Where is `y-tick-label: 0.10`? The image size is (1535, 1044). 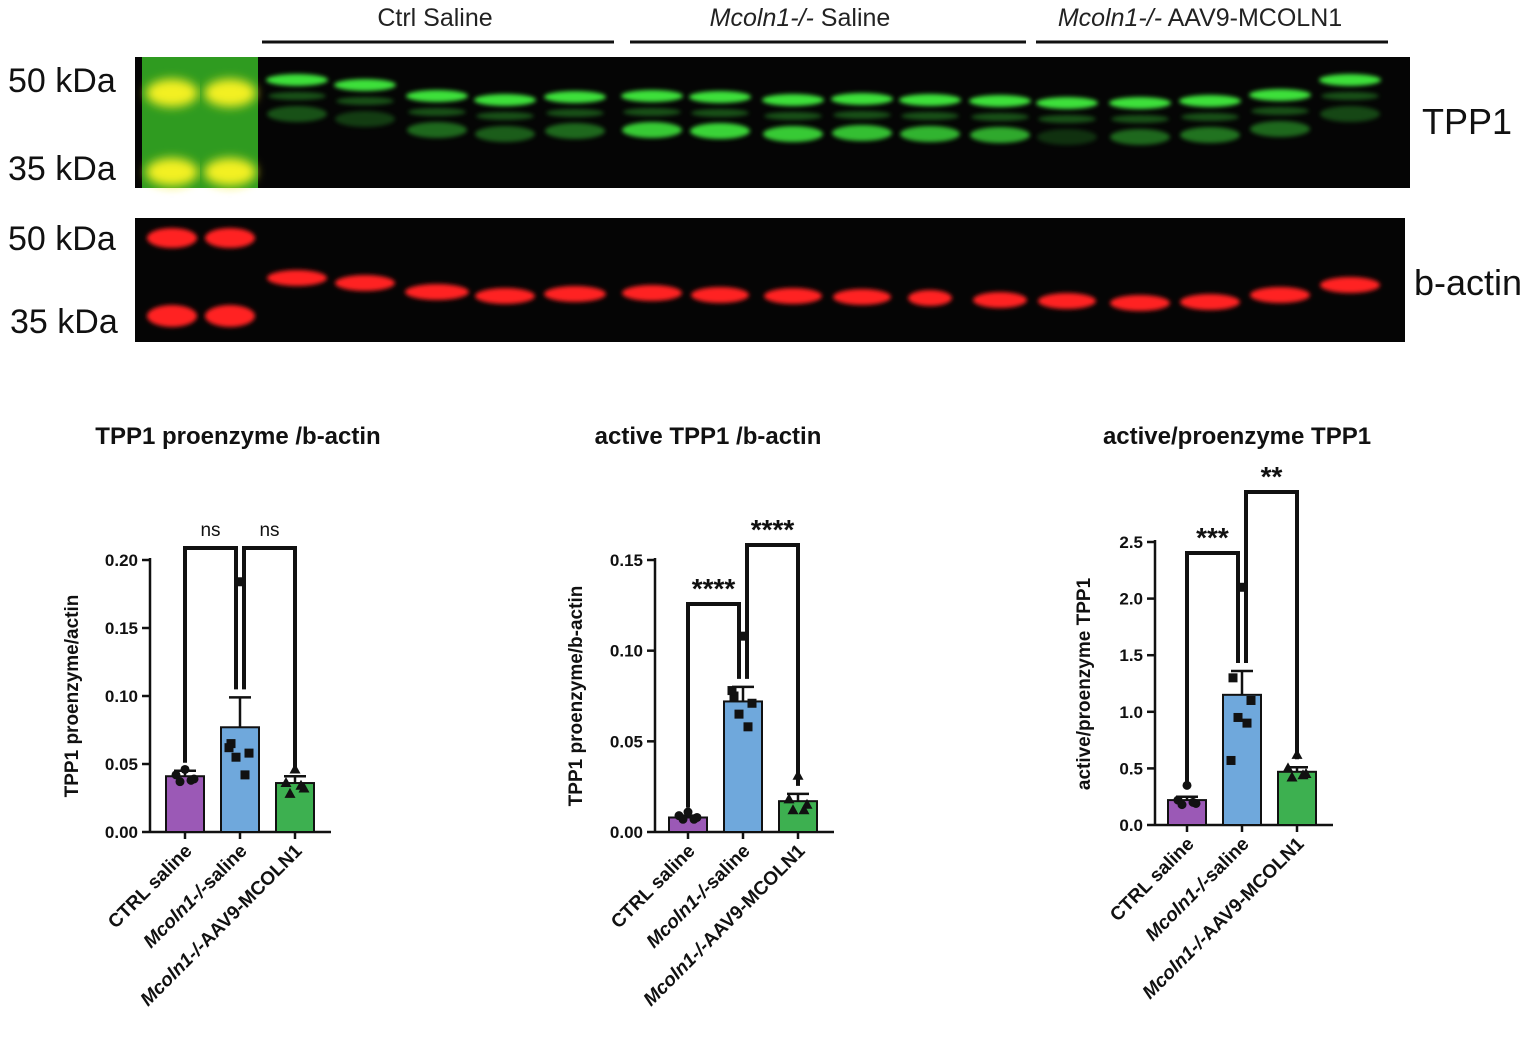
y-tick-label: 0.10 is located at coordinates (121, 696).